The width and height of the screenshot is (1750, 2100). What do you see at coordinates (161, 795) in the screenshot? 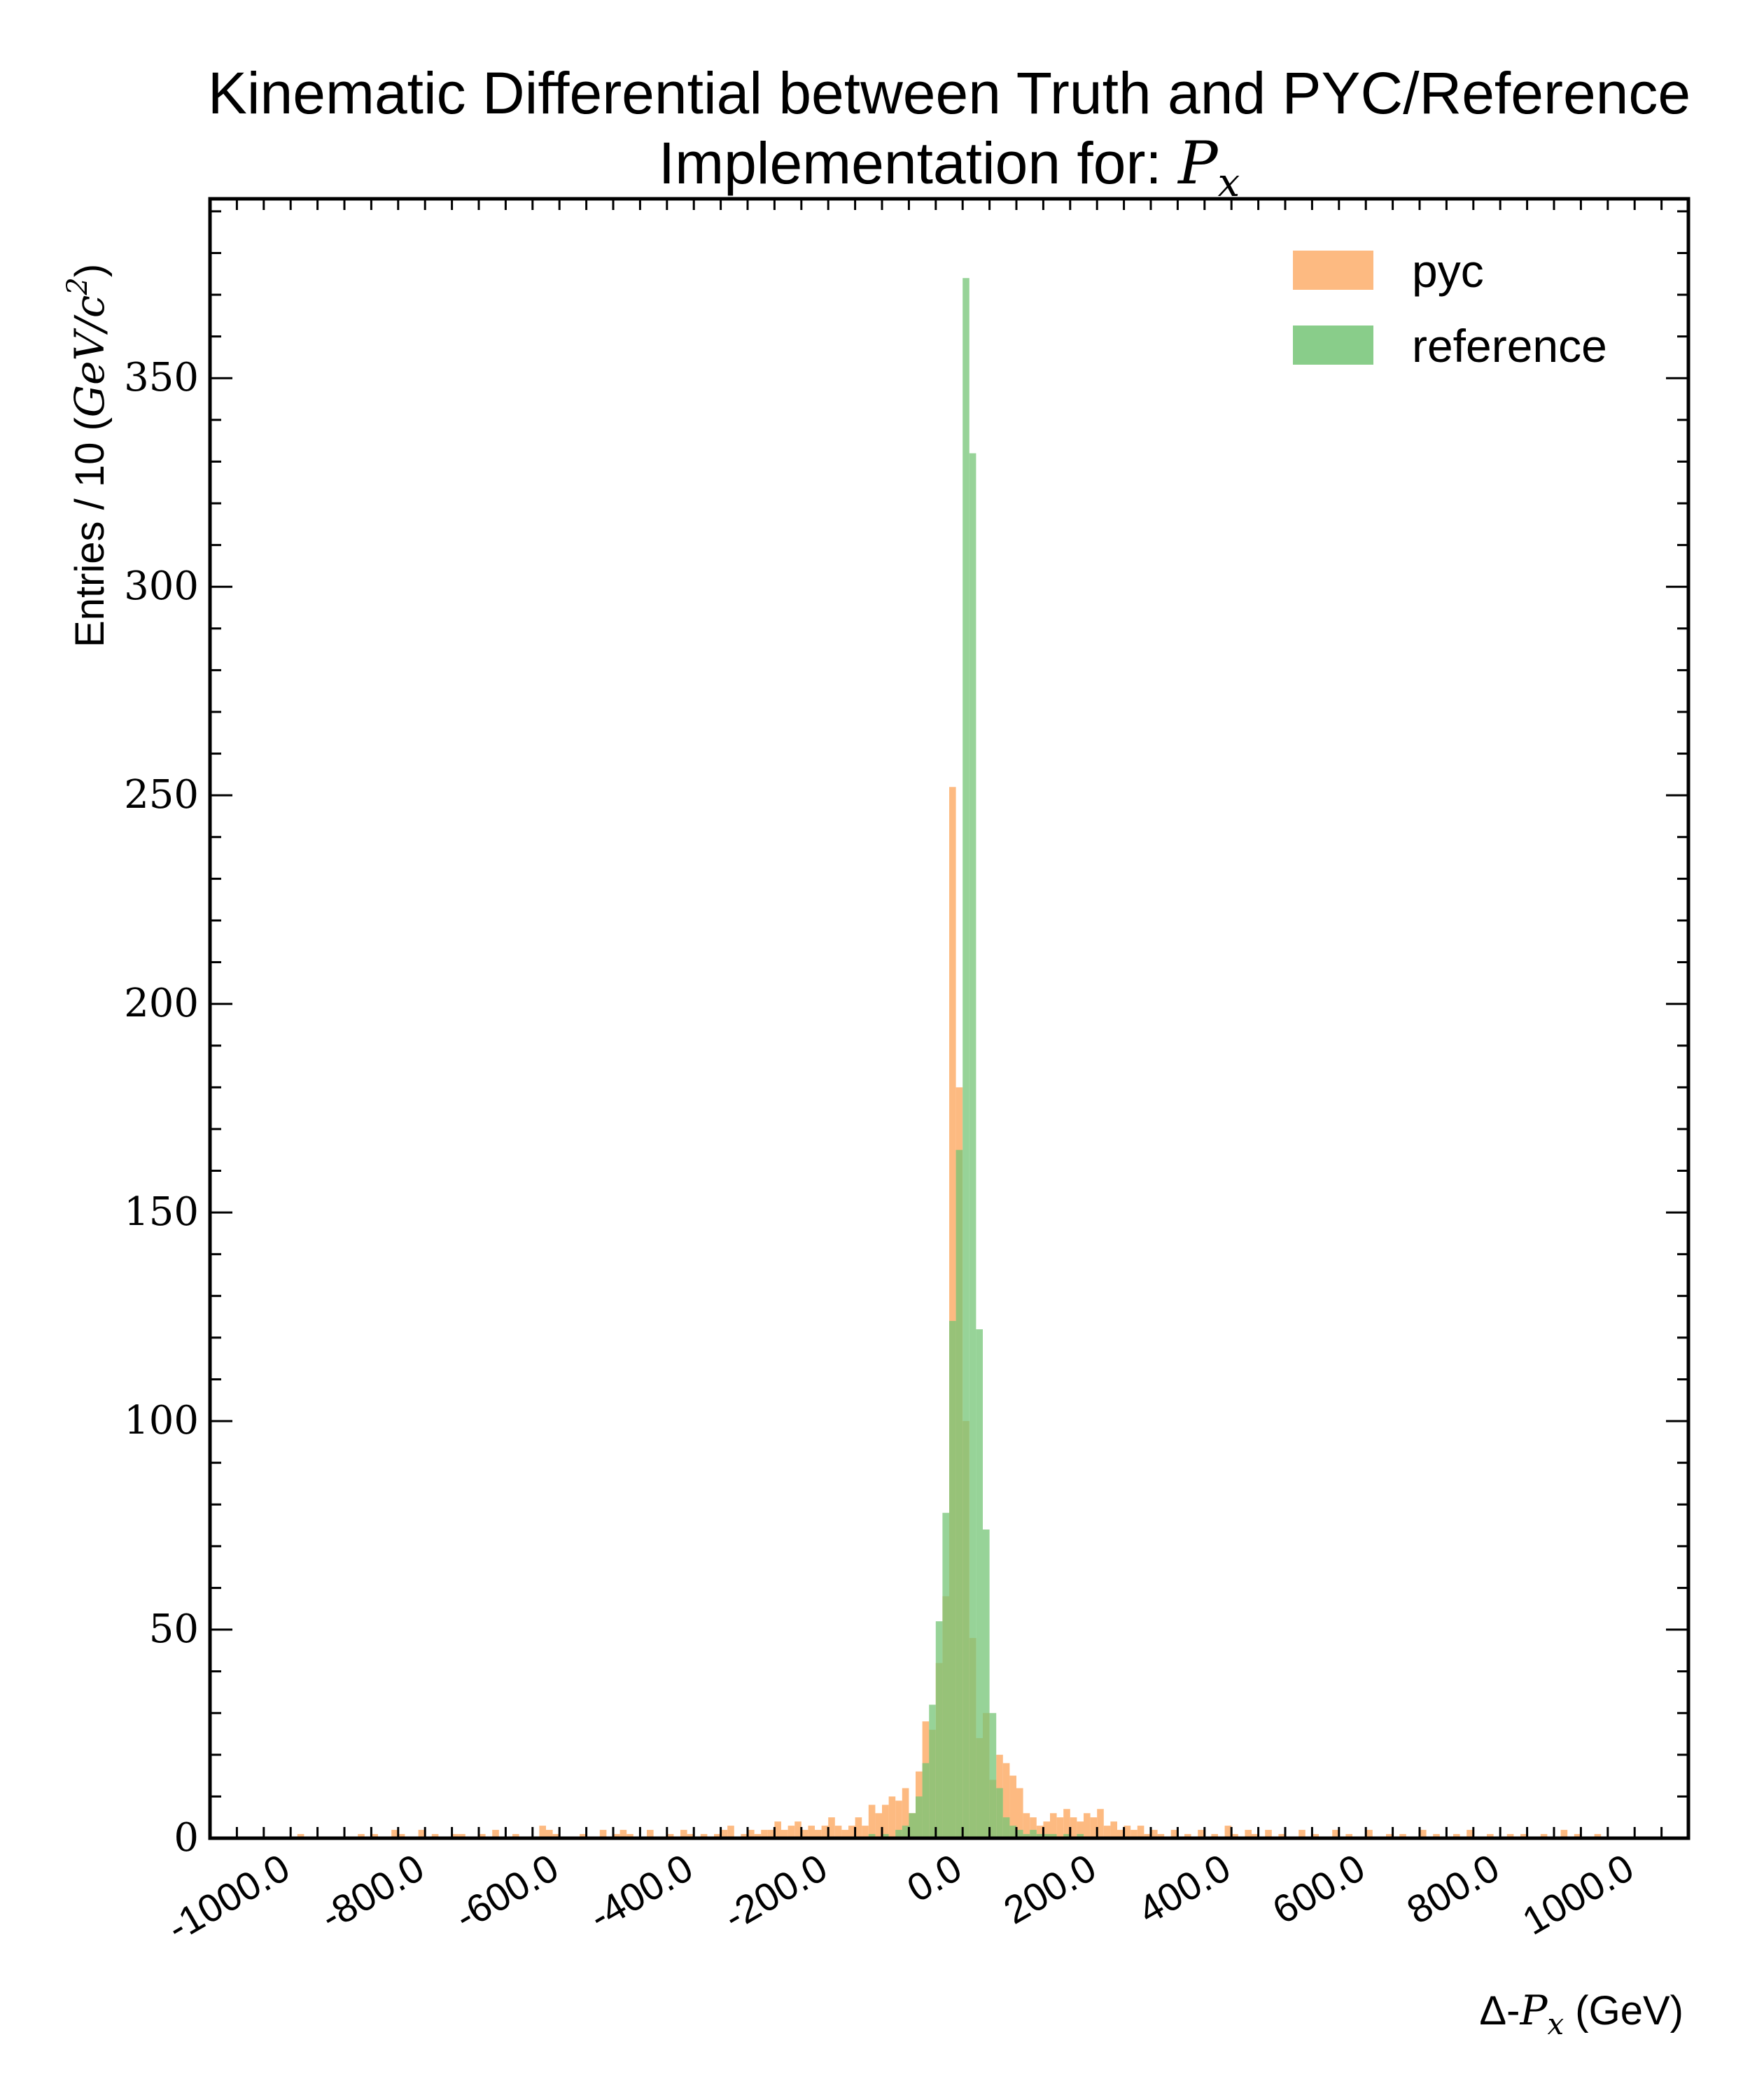
I see `y-tick-label: 250` at bounding box center [161, 795].